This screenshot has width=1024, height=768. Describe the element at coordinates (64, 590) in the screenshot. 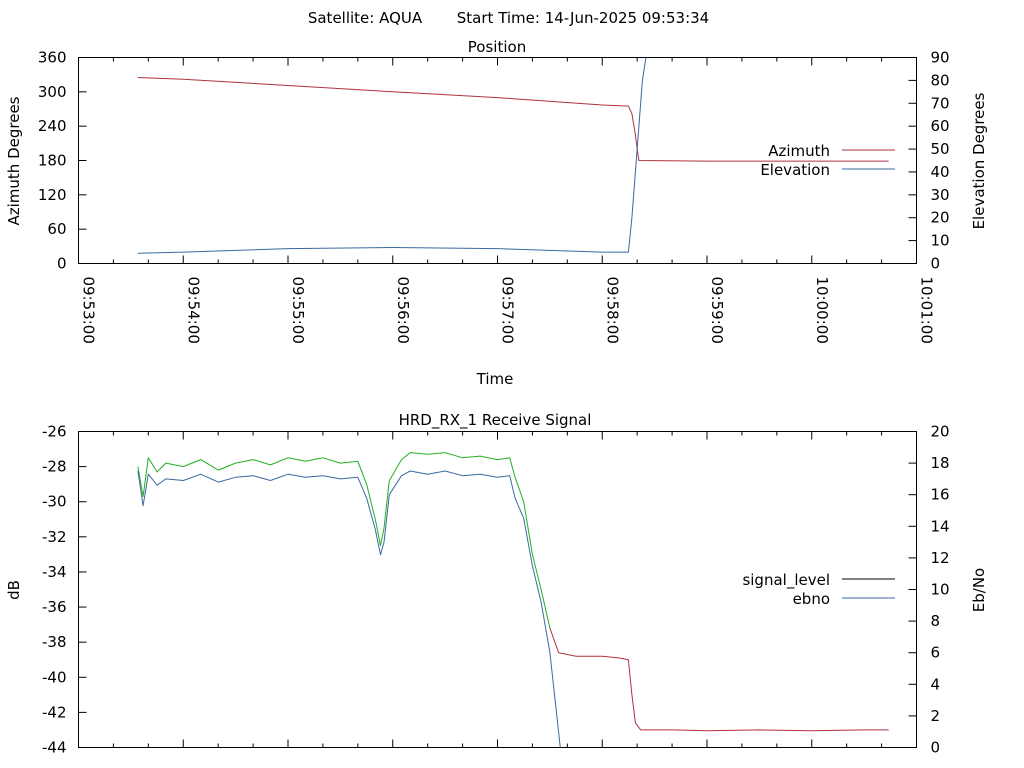

I see `signal-y-ticks: -44 -42 -40 -38 -36 -34 -32 -30 -28 -26` at that location.